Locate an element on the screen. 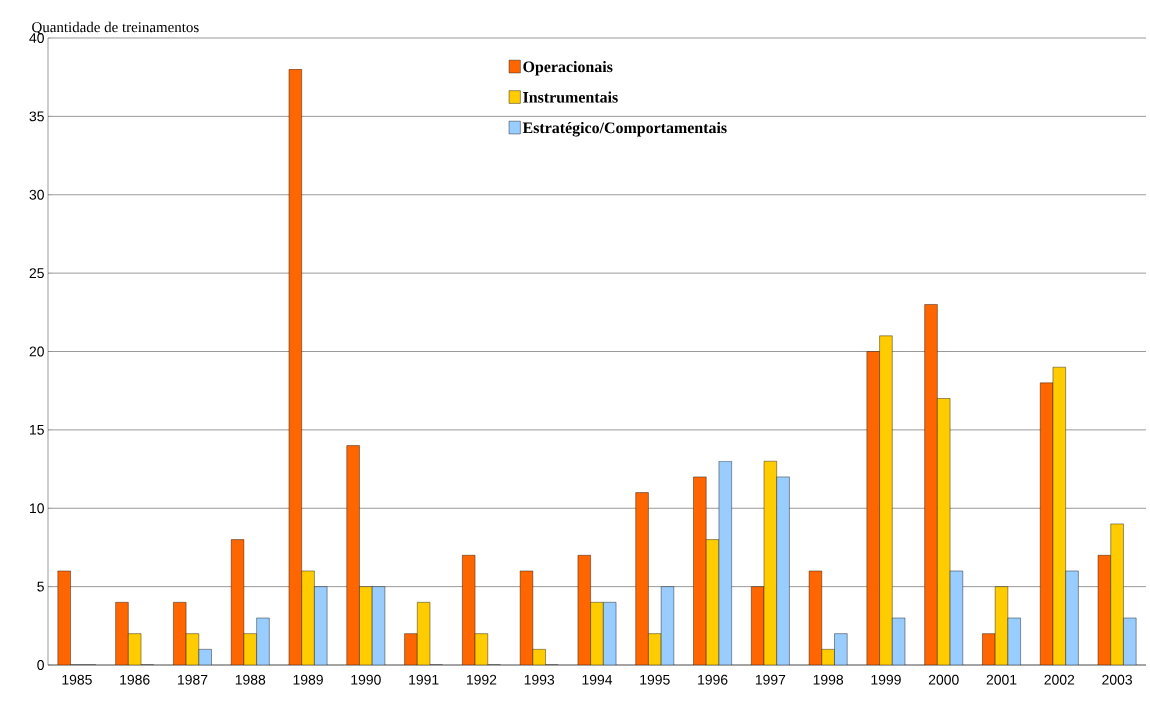 The height and width of the screenshot is (703, 1150). y-axis-title: Quantidade de treinamentos is located at coordinates (115, 28).